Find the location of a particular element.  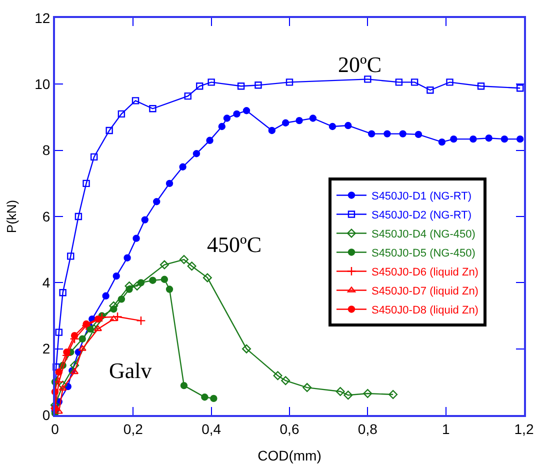

y-tick-label: 6 is located at coordinates (46, 216).